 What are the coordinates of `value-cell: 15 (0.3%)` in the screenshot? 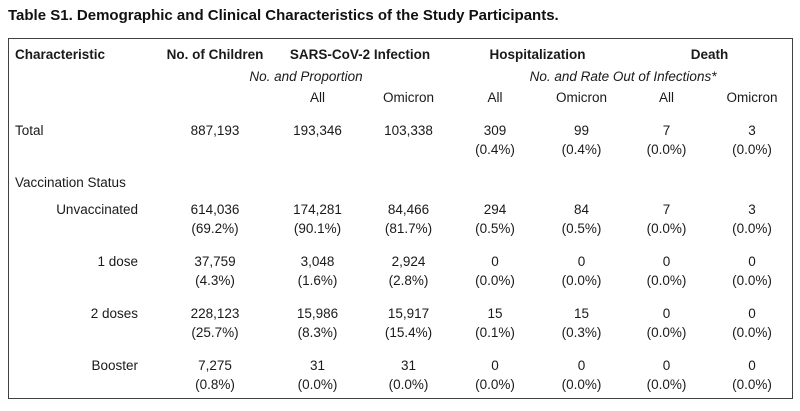 It's located at (581, 330).